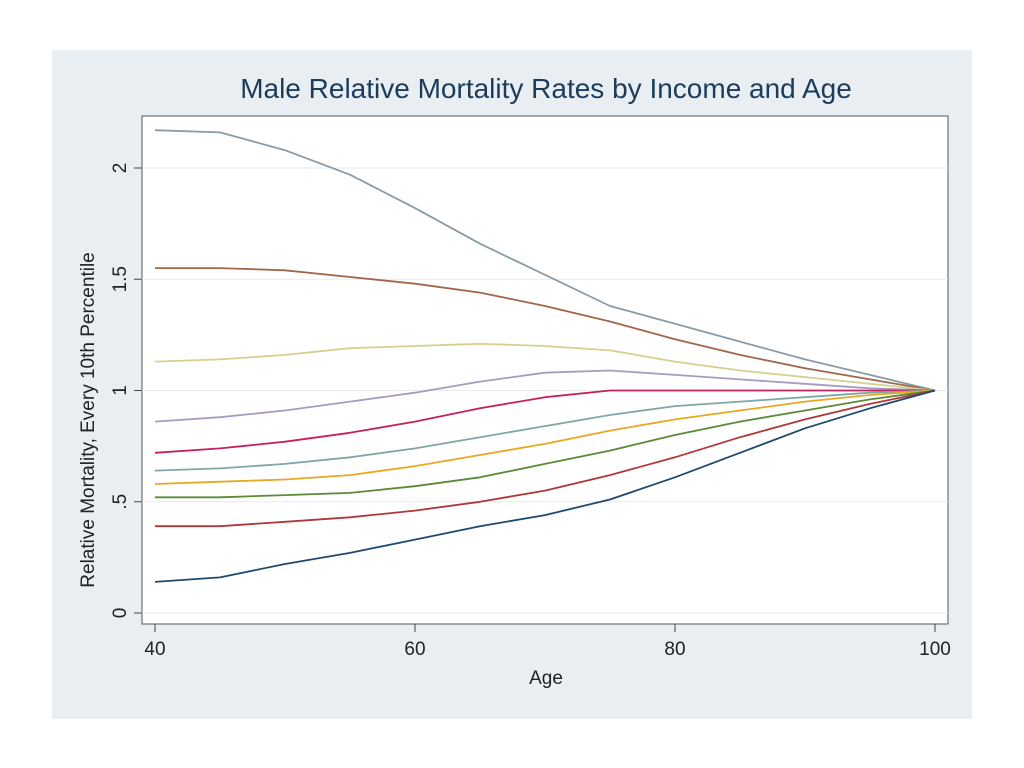  Describe the element at coordinates (120, 613) in the screenshot. I see `y-tick-label: 0` at that location.